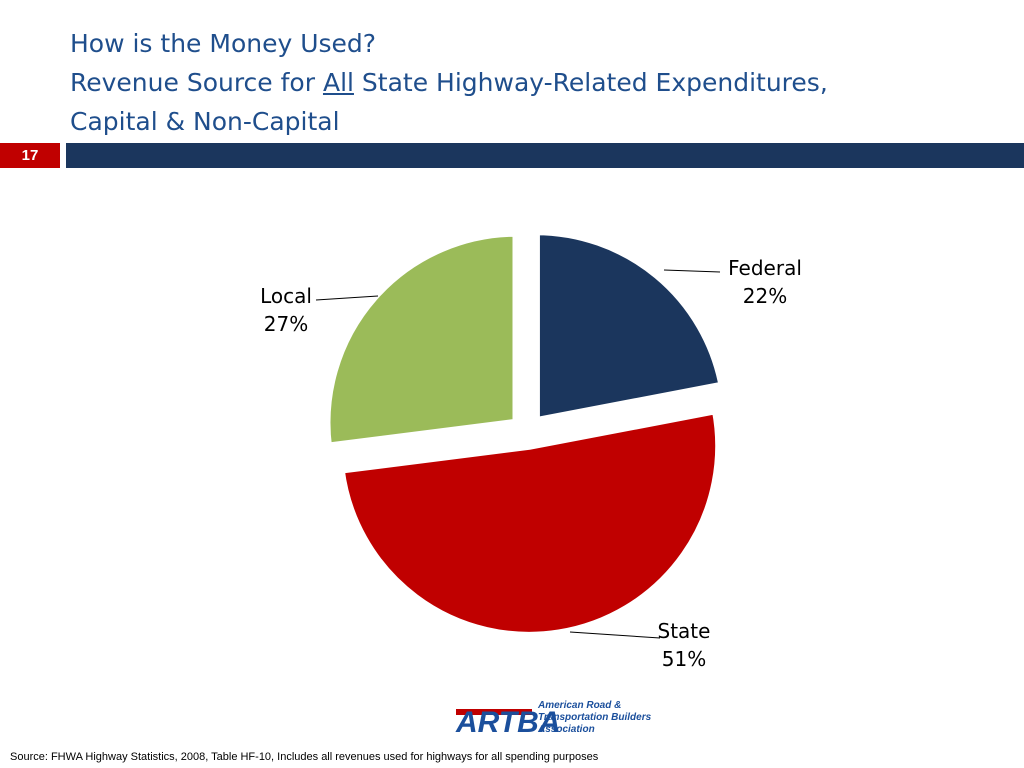 This screenshot has width=1024, height=768. I want to click on leader-line-federal, so click(692, 271).